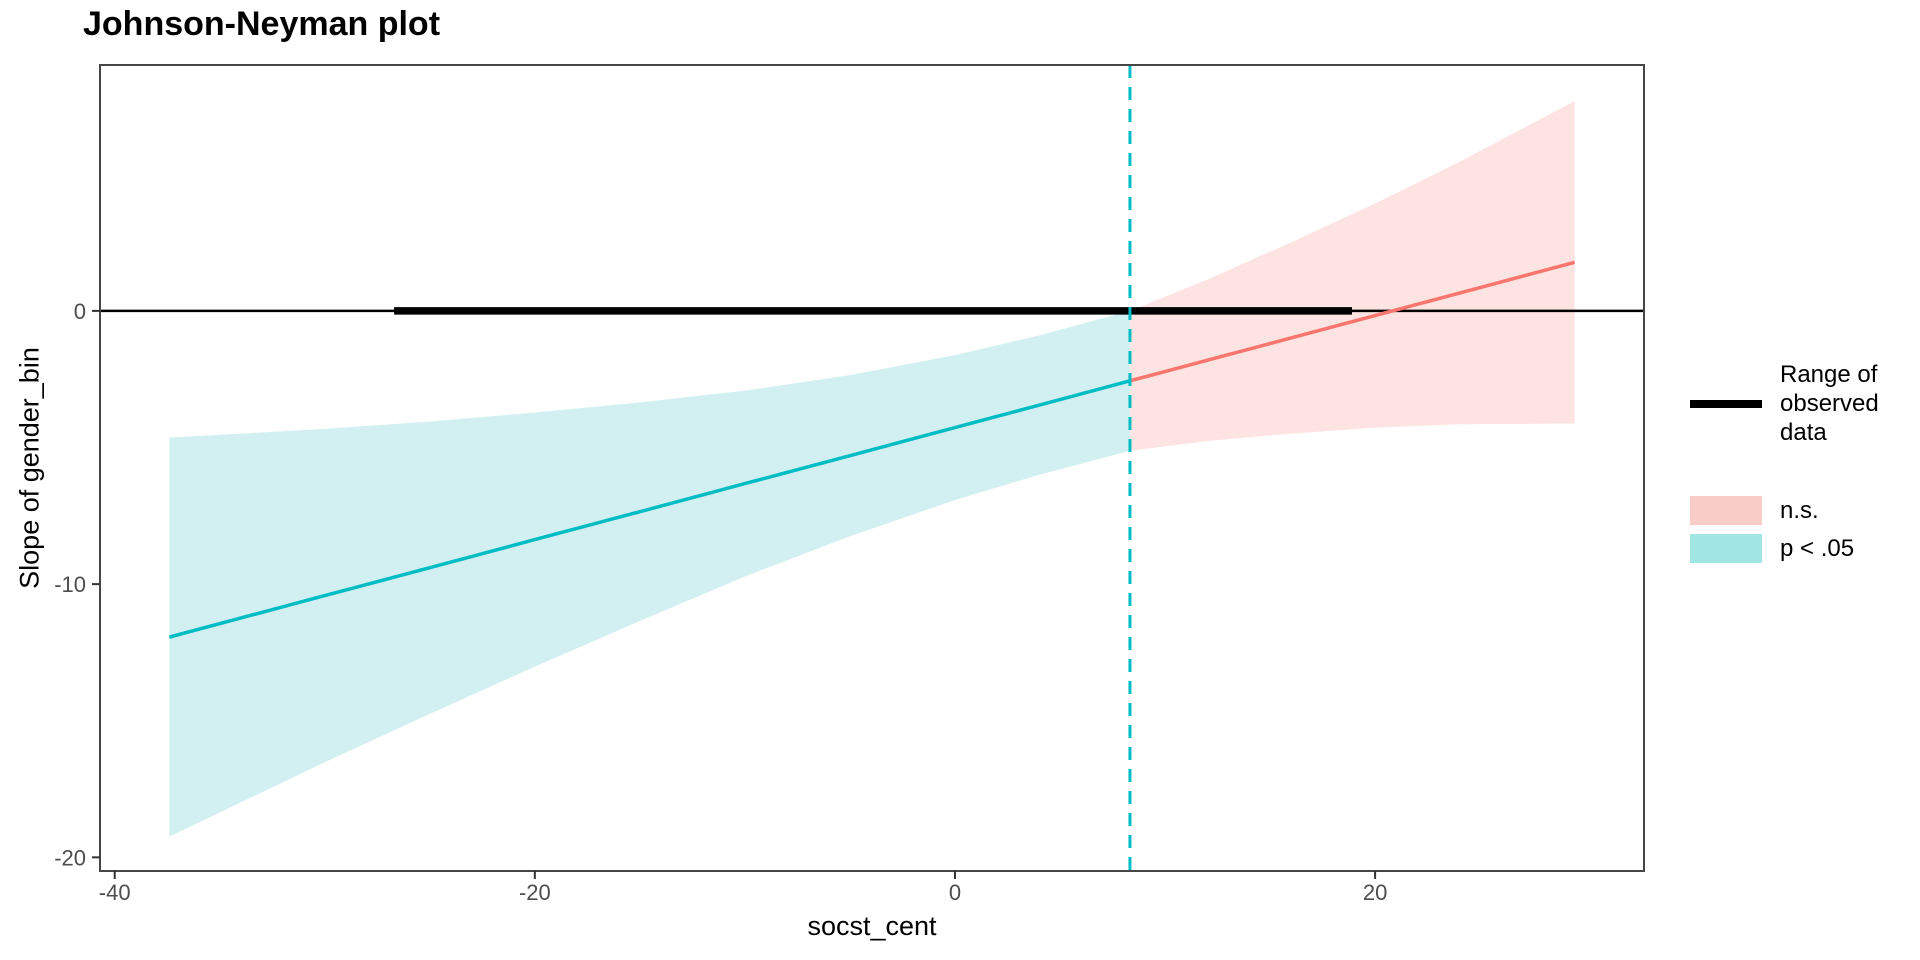  I want to click on x-tick-label: -20, so click(535, 892).